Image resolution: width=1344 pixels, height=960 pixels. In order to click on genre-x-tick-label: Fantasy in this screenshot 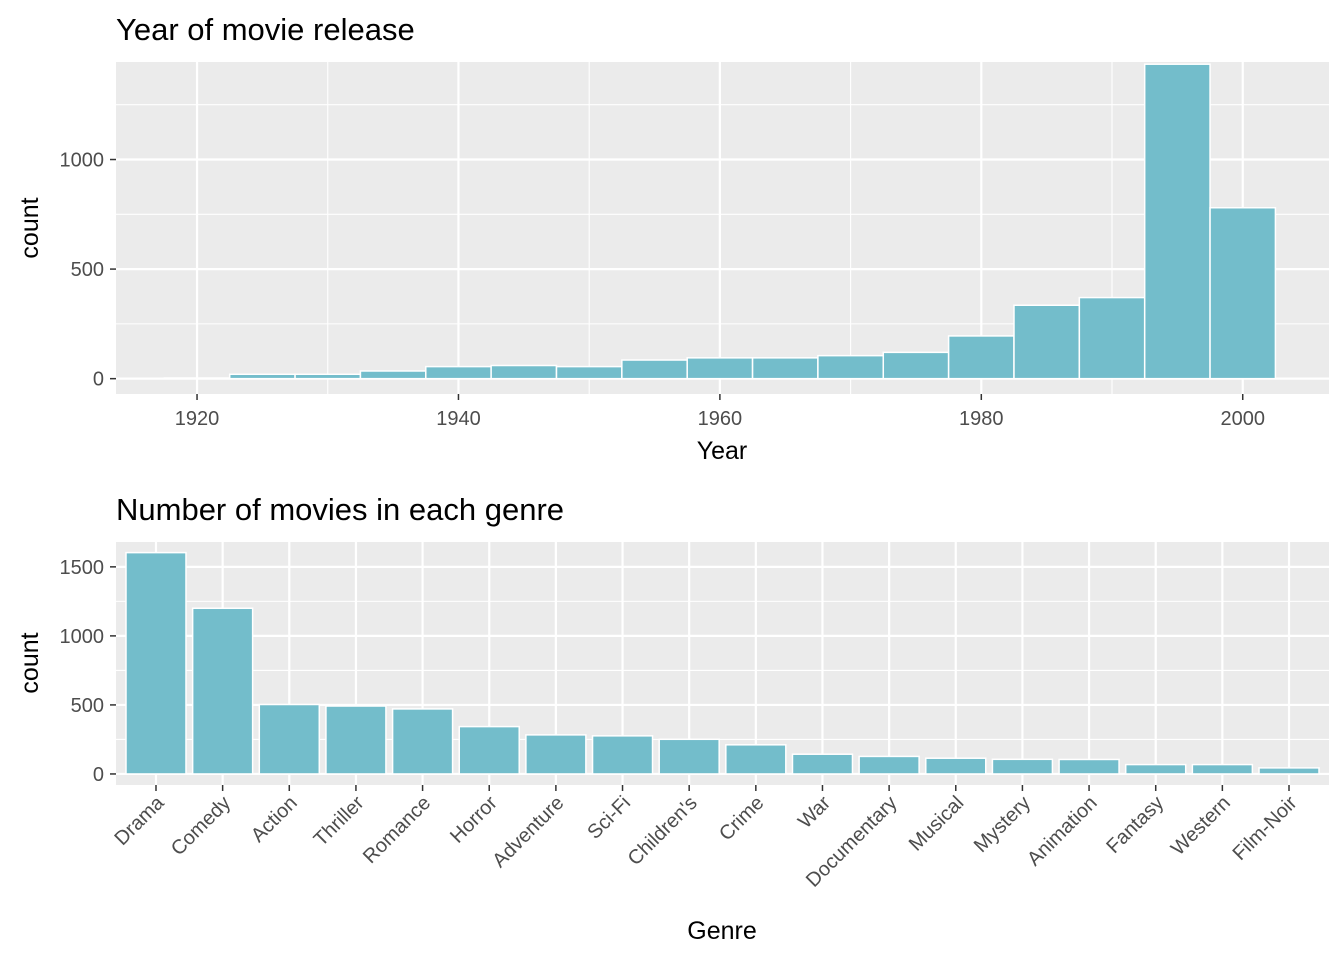, I will do `click(1135, 825)`.